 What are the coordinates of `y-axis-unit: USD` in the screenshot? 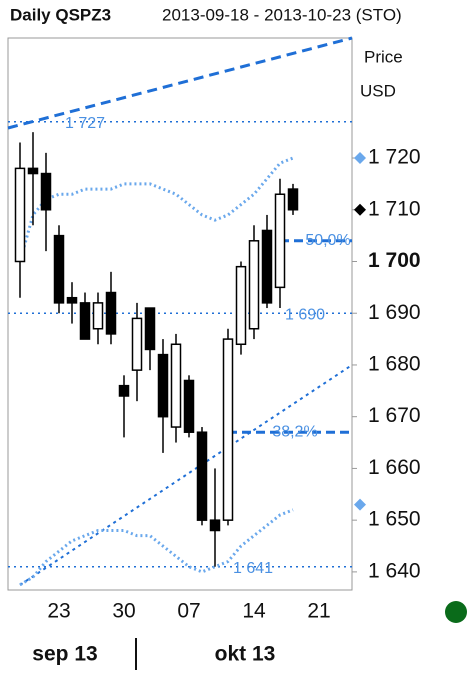 It's located at (378, 90).